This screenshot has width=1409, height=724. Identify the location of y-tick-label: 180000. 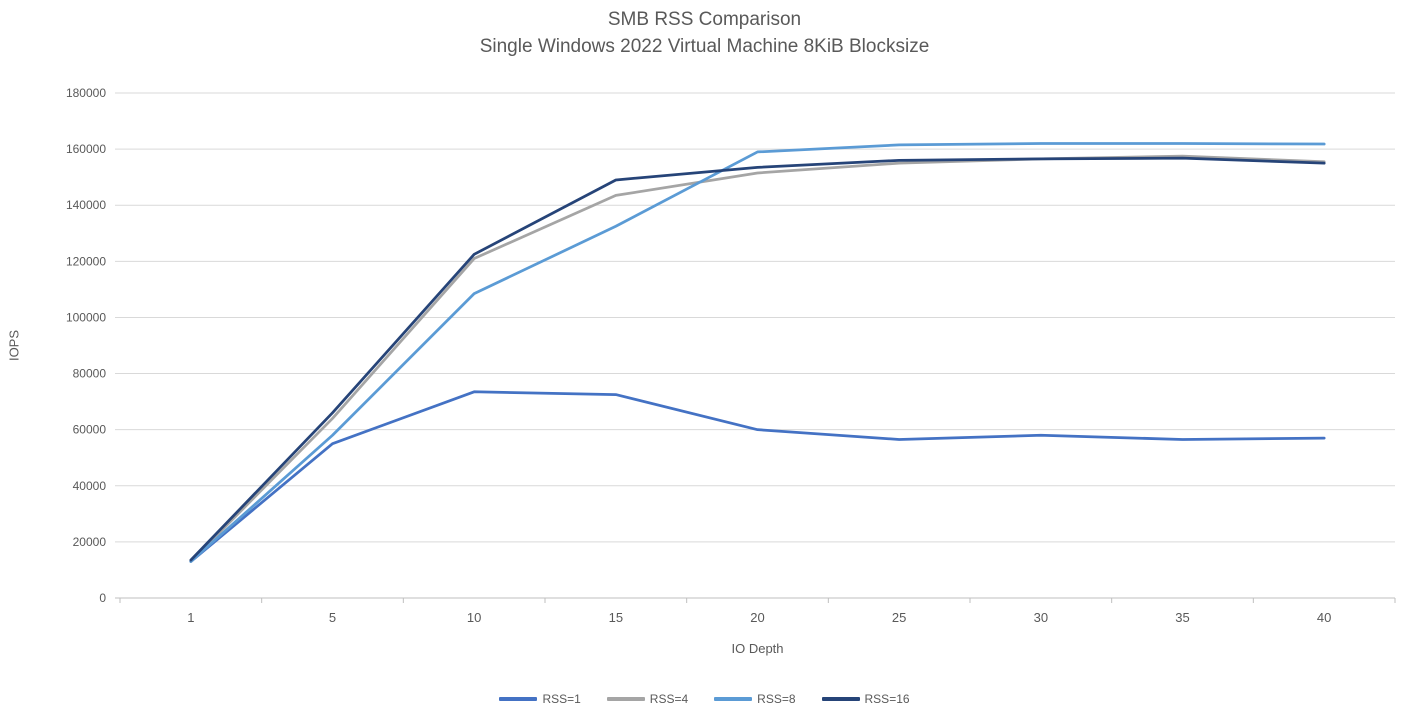
(86, 93).